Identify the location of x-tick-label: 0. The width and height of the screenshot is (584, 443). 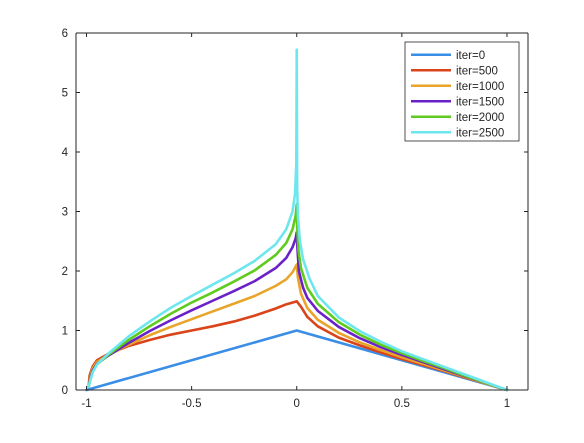
(297, 404).